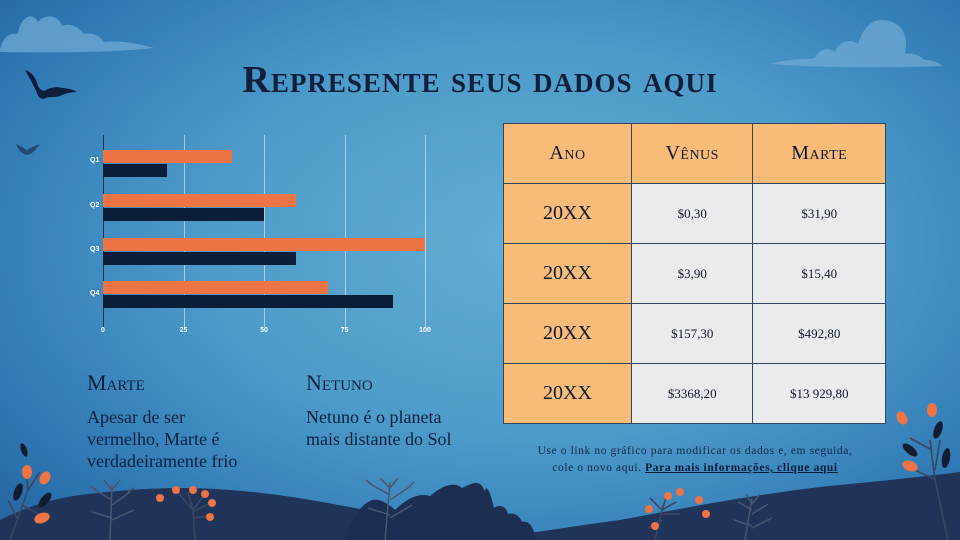 Image resolution: width=960 pixels, height=540 pixels. I want to click on x-tick-label: 100, so click(425, 330).